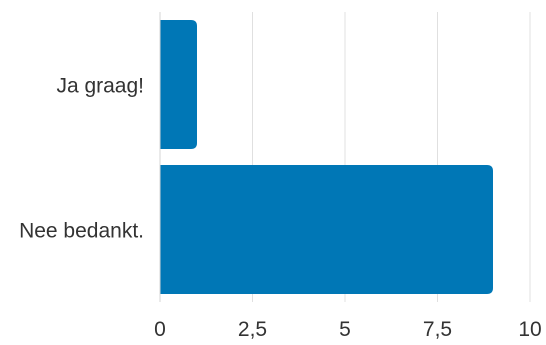 The height and width of the screenshot is (345, 546). What do you see at coordinates (81, 231) in the screenshot?
I see `category-label: Nee bedankt.` at bounding box center [81, 231].